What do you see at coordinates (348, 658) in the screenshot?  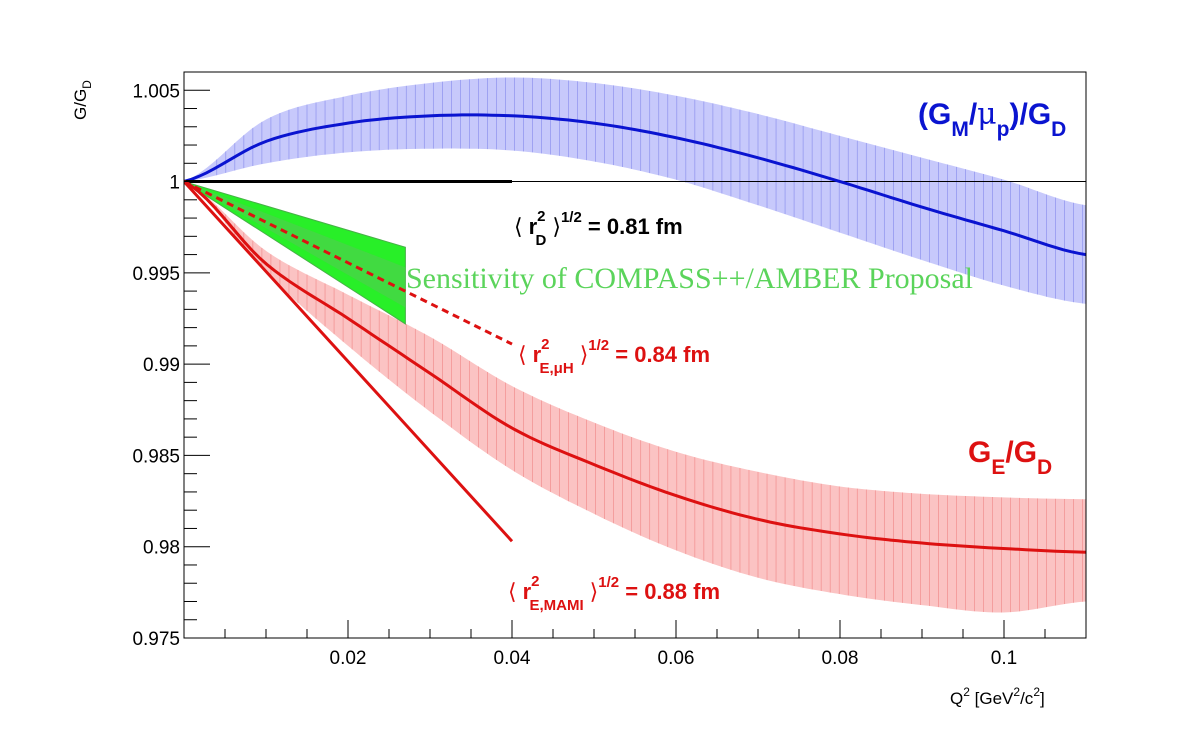 I see `x-tick-label: 0.02` at bounding box center [348, 658].